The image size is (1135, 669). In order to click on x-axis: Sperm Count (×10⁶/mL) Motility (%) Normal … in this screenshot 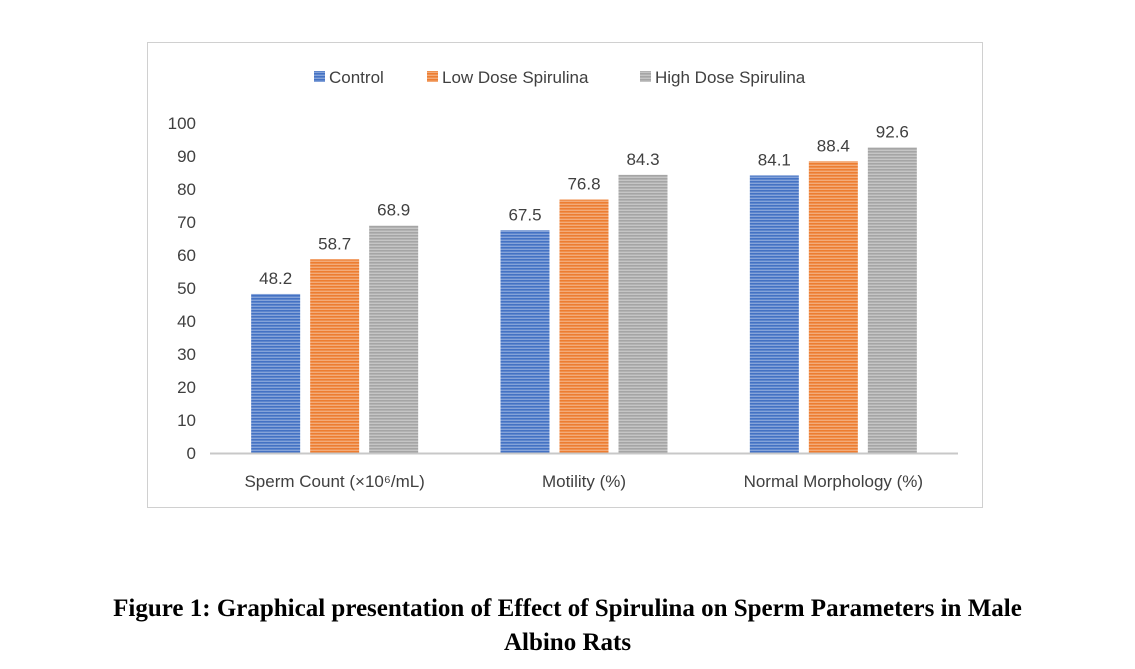, I will do `click(584, 471)`.